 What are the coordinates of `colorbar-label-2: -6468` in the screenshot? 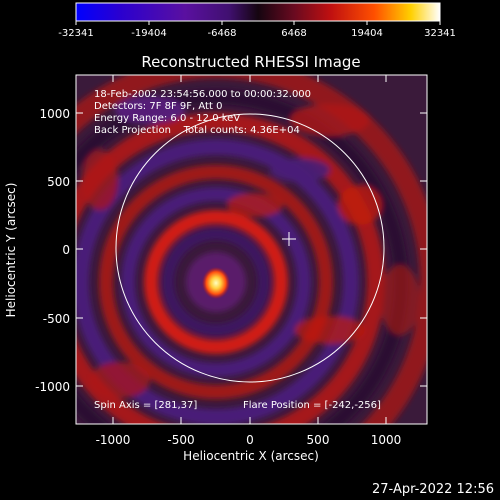 It's located at (221, 33).